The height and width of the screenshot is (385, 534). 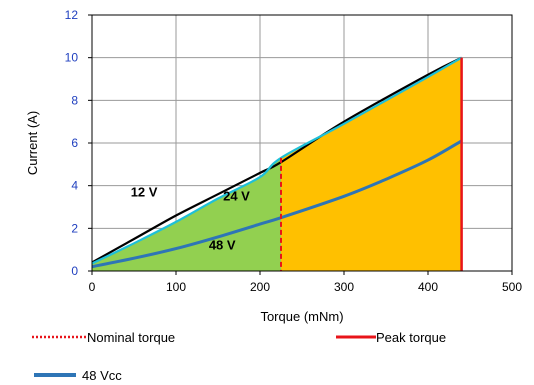 What do you see at coordinates (32, 143) in the screenshot?
I see `y-axis-label: Current (A)` at bounding box center [32, 143].